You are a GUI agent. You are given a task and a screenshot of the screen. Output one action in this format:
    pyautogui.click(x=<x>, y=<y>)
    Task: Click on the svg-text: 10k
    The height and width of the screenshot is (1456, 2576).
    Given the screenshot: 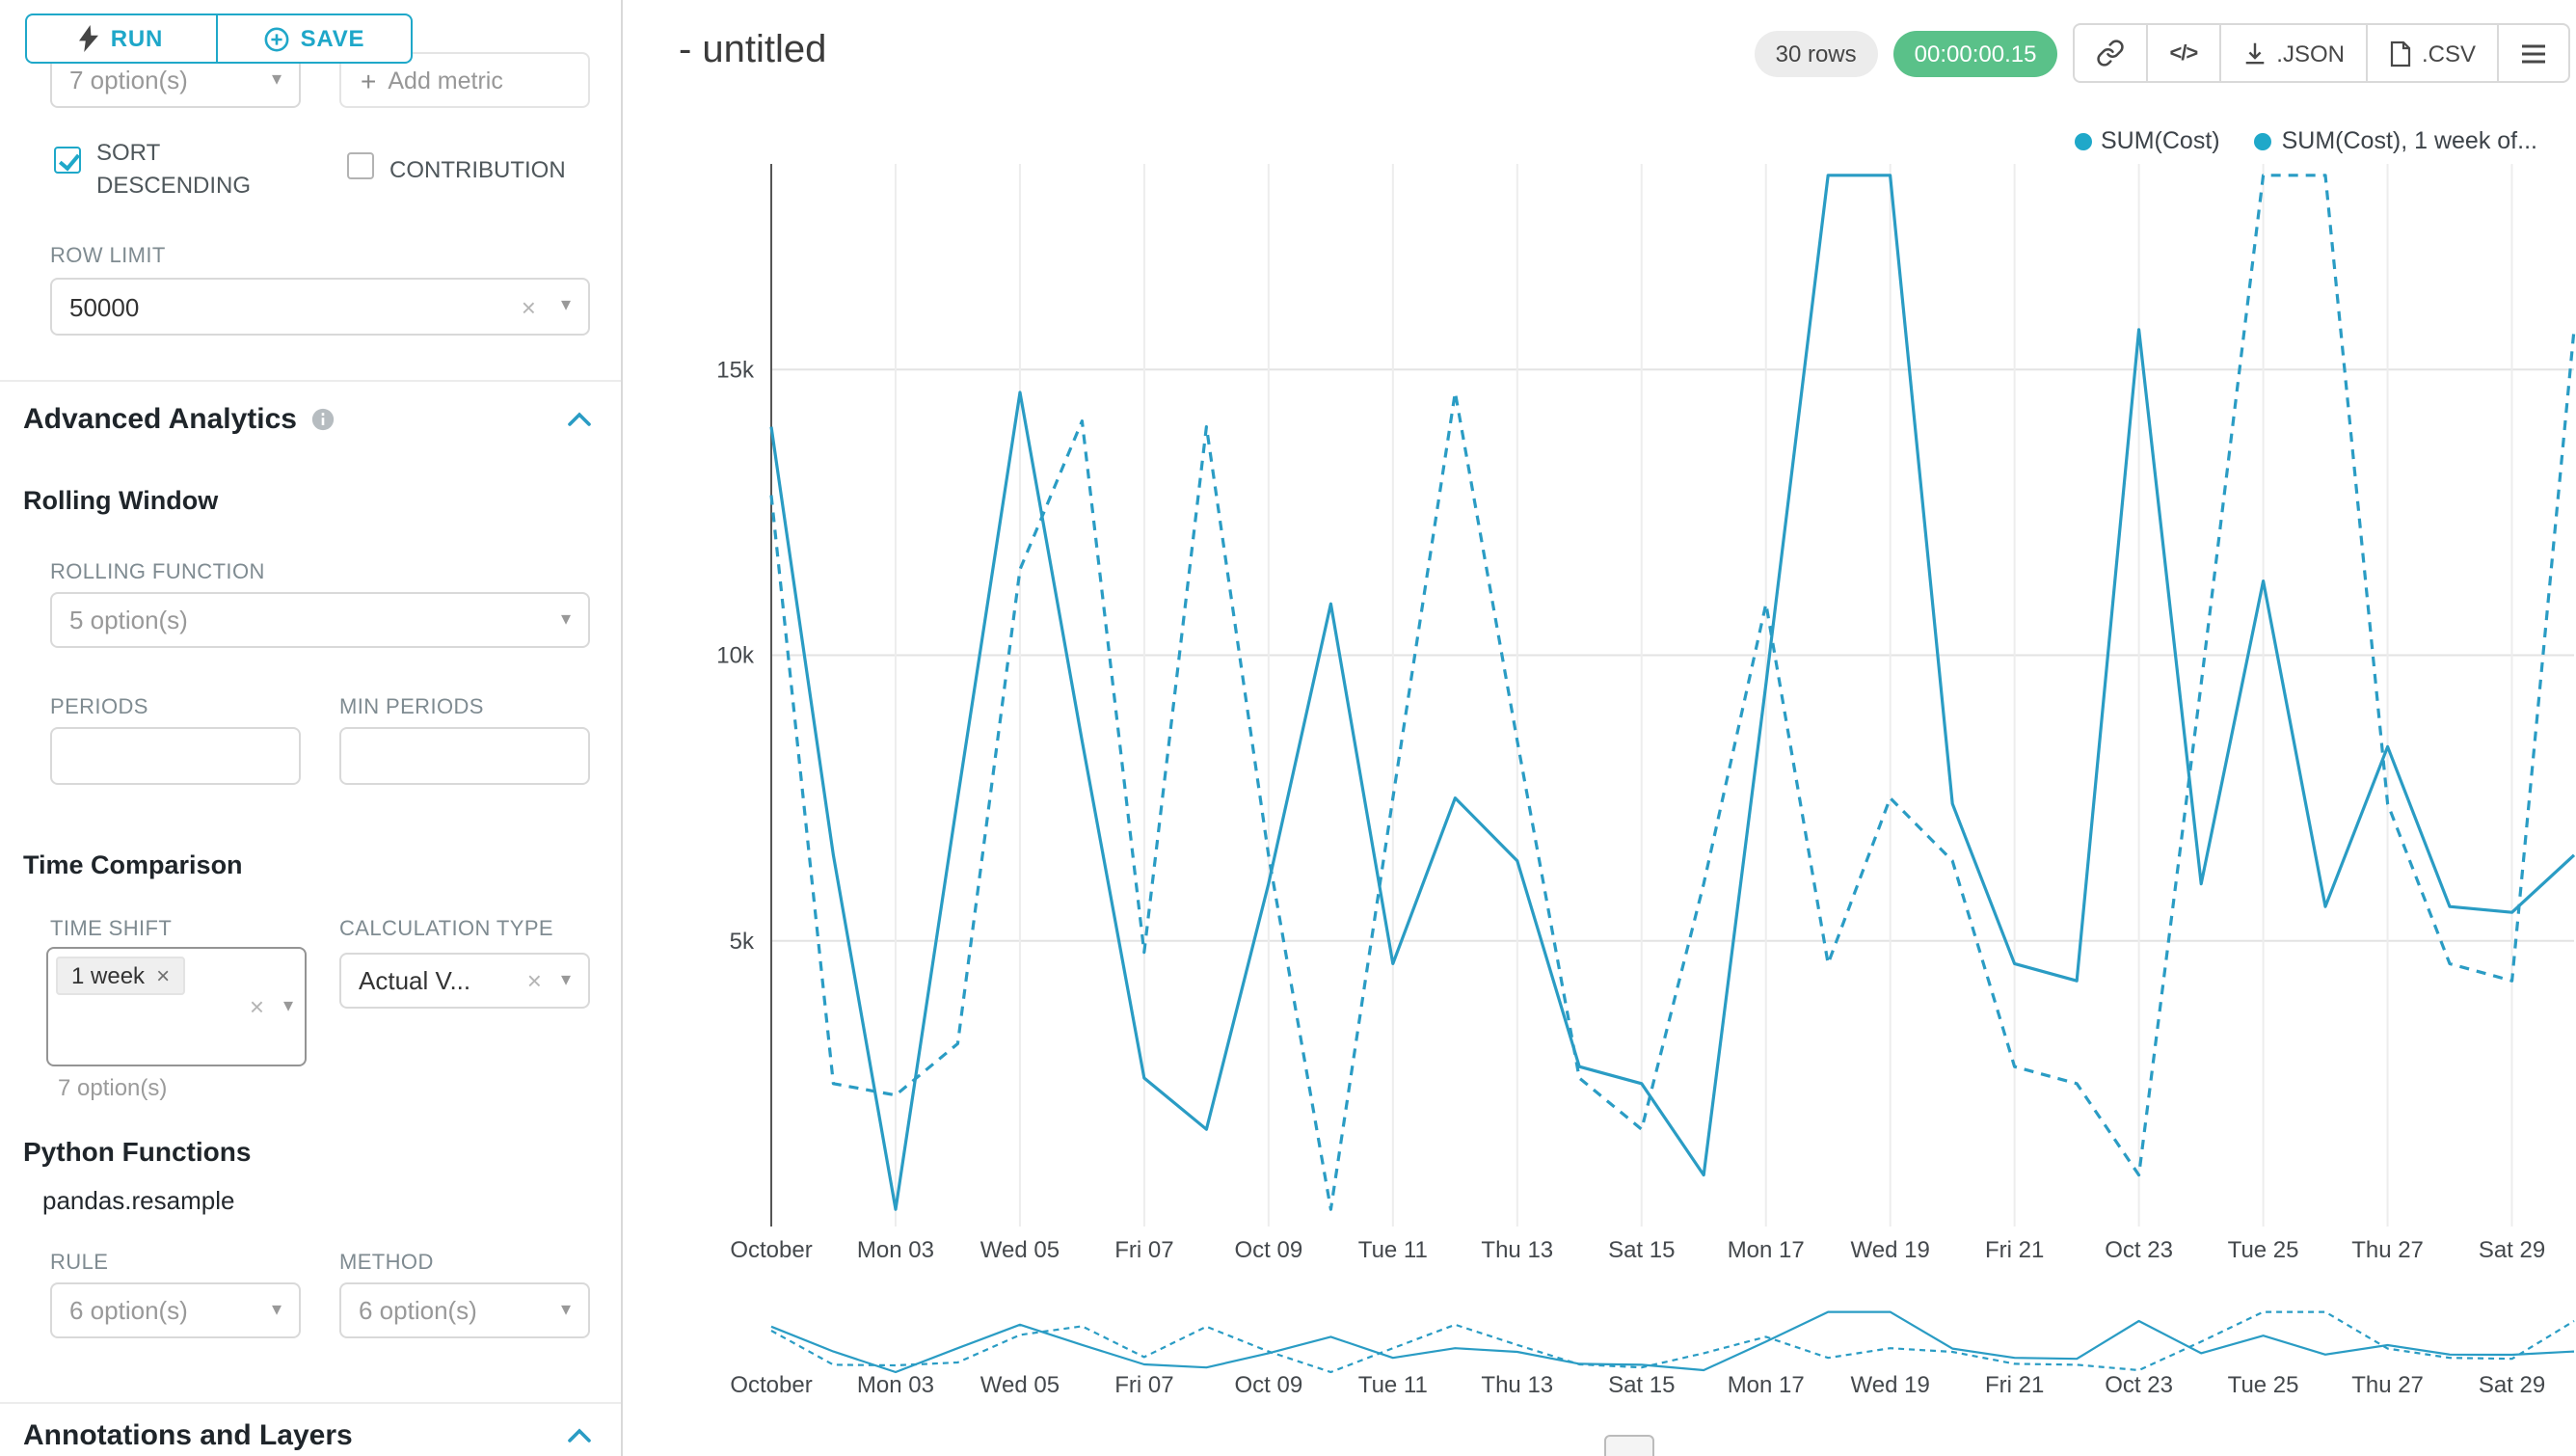 What is the action you would take?
    pyautogui.click(x=736, y=656)
    